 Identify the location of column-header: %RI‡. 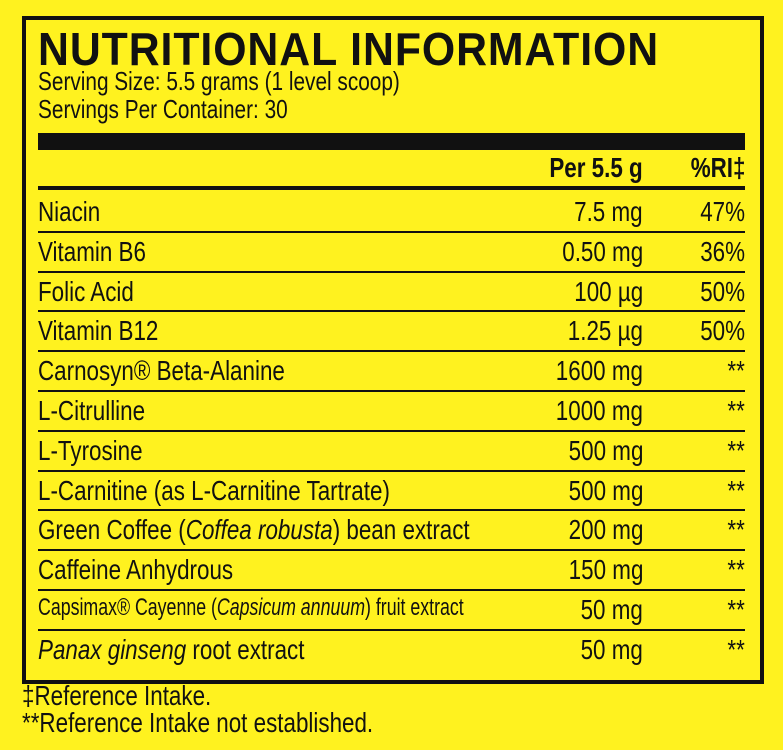
(717, 167).